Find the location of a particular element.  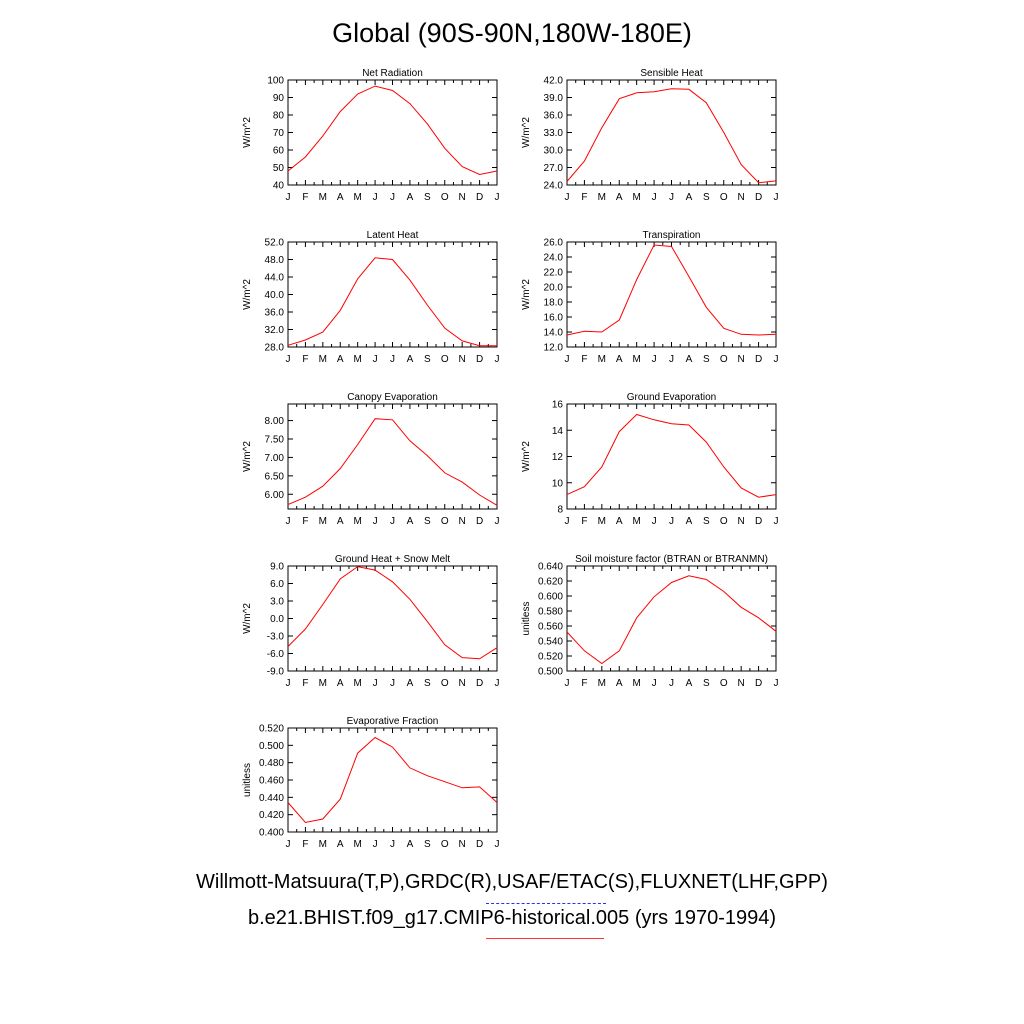

y-tick-label: 40.0 is located at coordinates (275, 295).